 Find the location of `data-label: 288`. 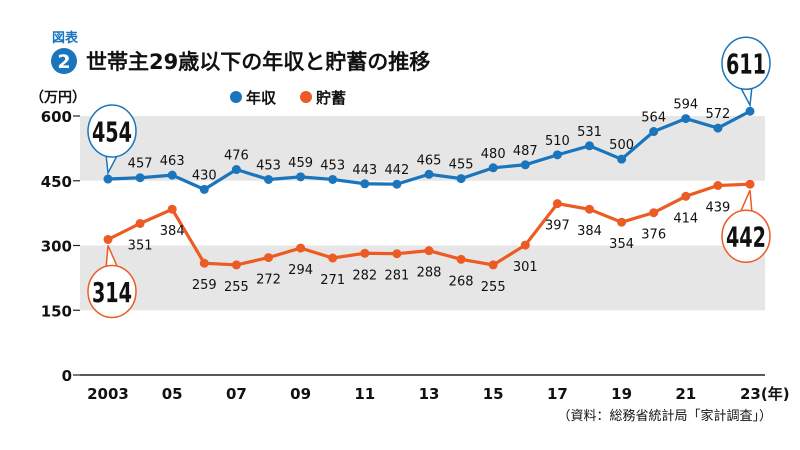

data-label: 288 is located at coordinates (429, 273).